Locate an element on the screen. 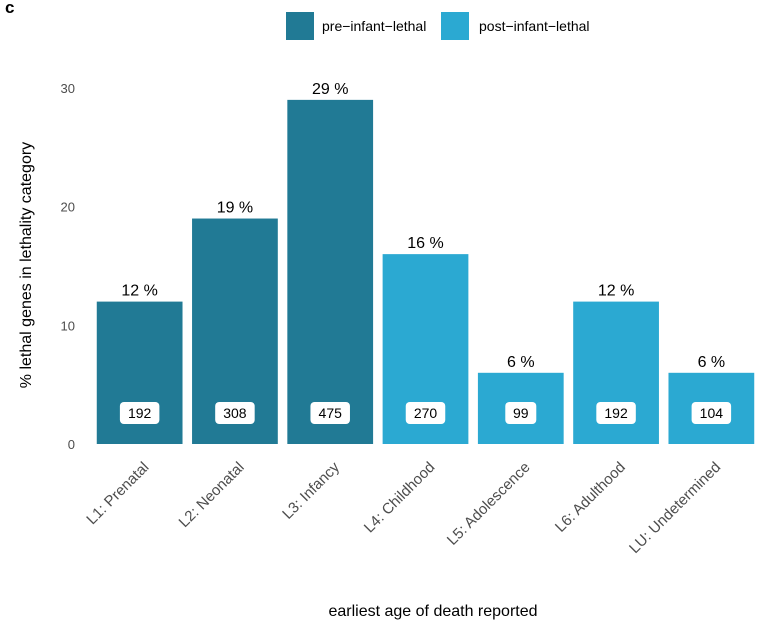 This screenshot has height=620, width=759. legend-label-post-infant-lethal: post−infant−lethal is located at coordinates (534, 26).